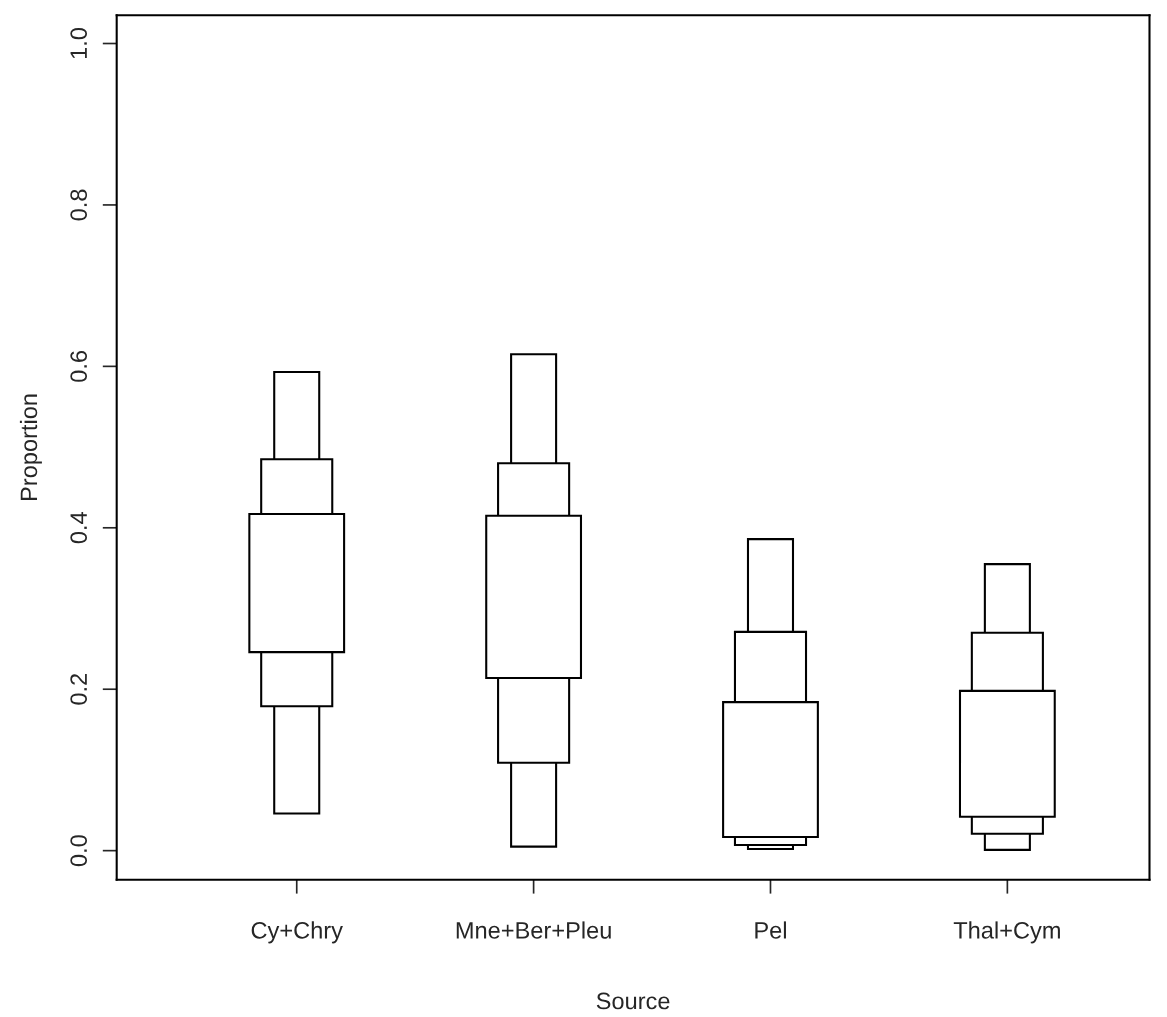 The height and width of the screenshot is (1017, 1167). Describe the element at coordinates (633, 1001) in the screenshot. I see `x-axis-title: Source` at that location.